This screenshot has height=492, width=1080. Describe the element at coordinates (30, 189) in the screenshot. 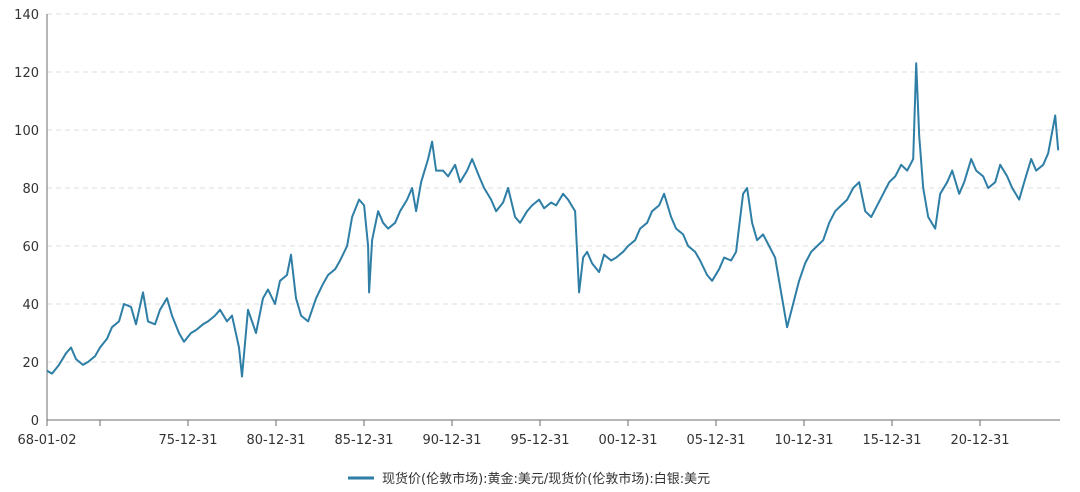

I see `y-tick-label: 80` at that location.